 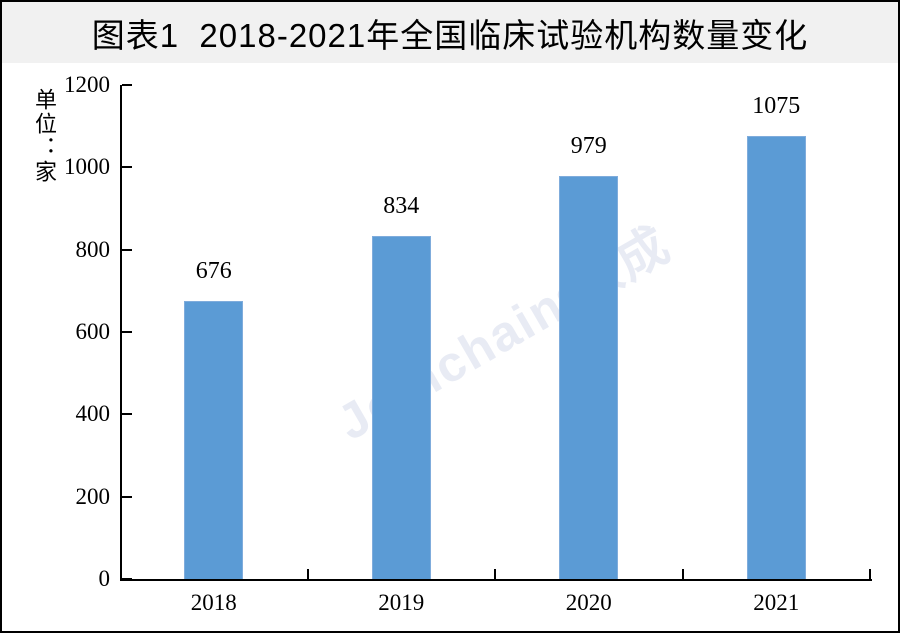 I want to click on y-tick-label-200: 200, so click(x=93, y=496).